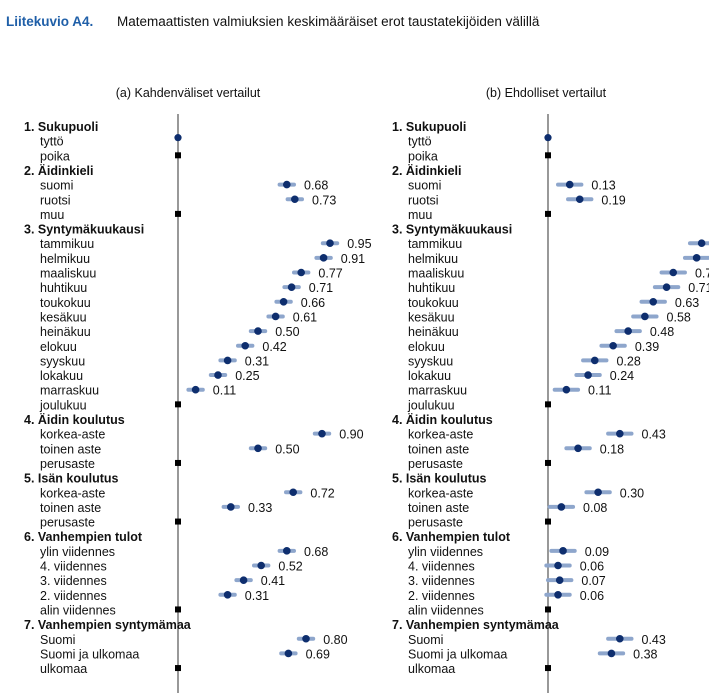 Image resolution: width=709 pixels, height=693 pixels. I want to click on data-label: 0.42, so click(274, 347).